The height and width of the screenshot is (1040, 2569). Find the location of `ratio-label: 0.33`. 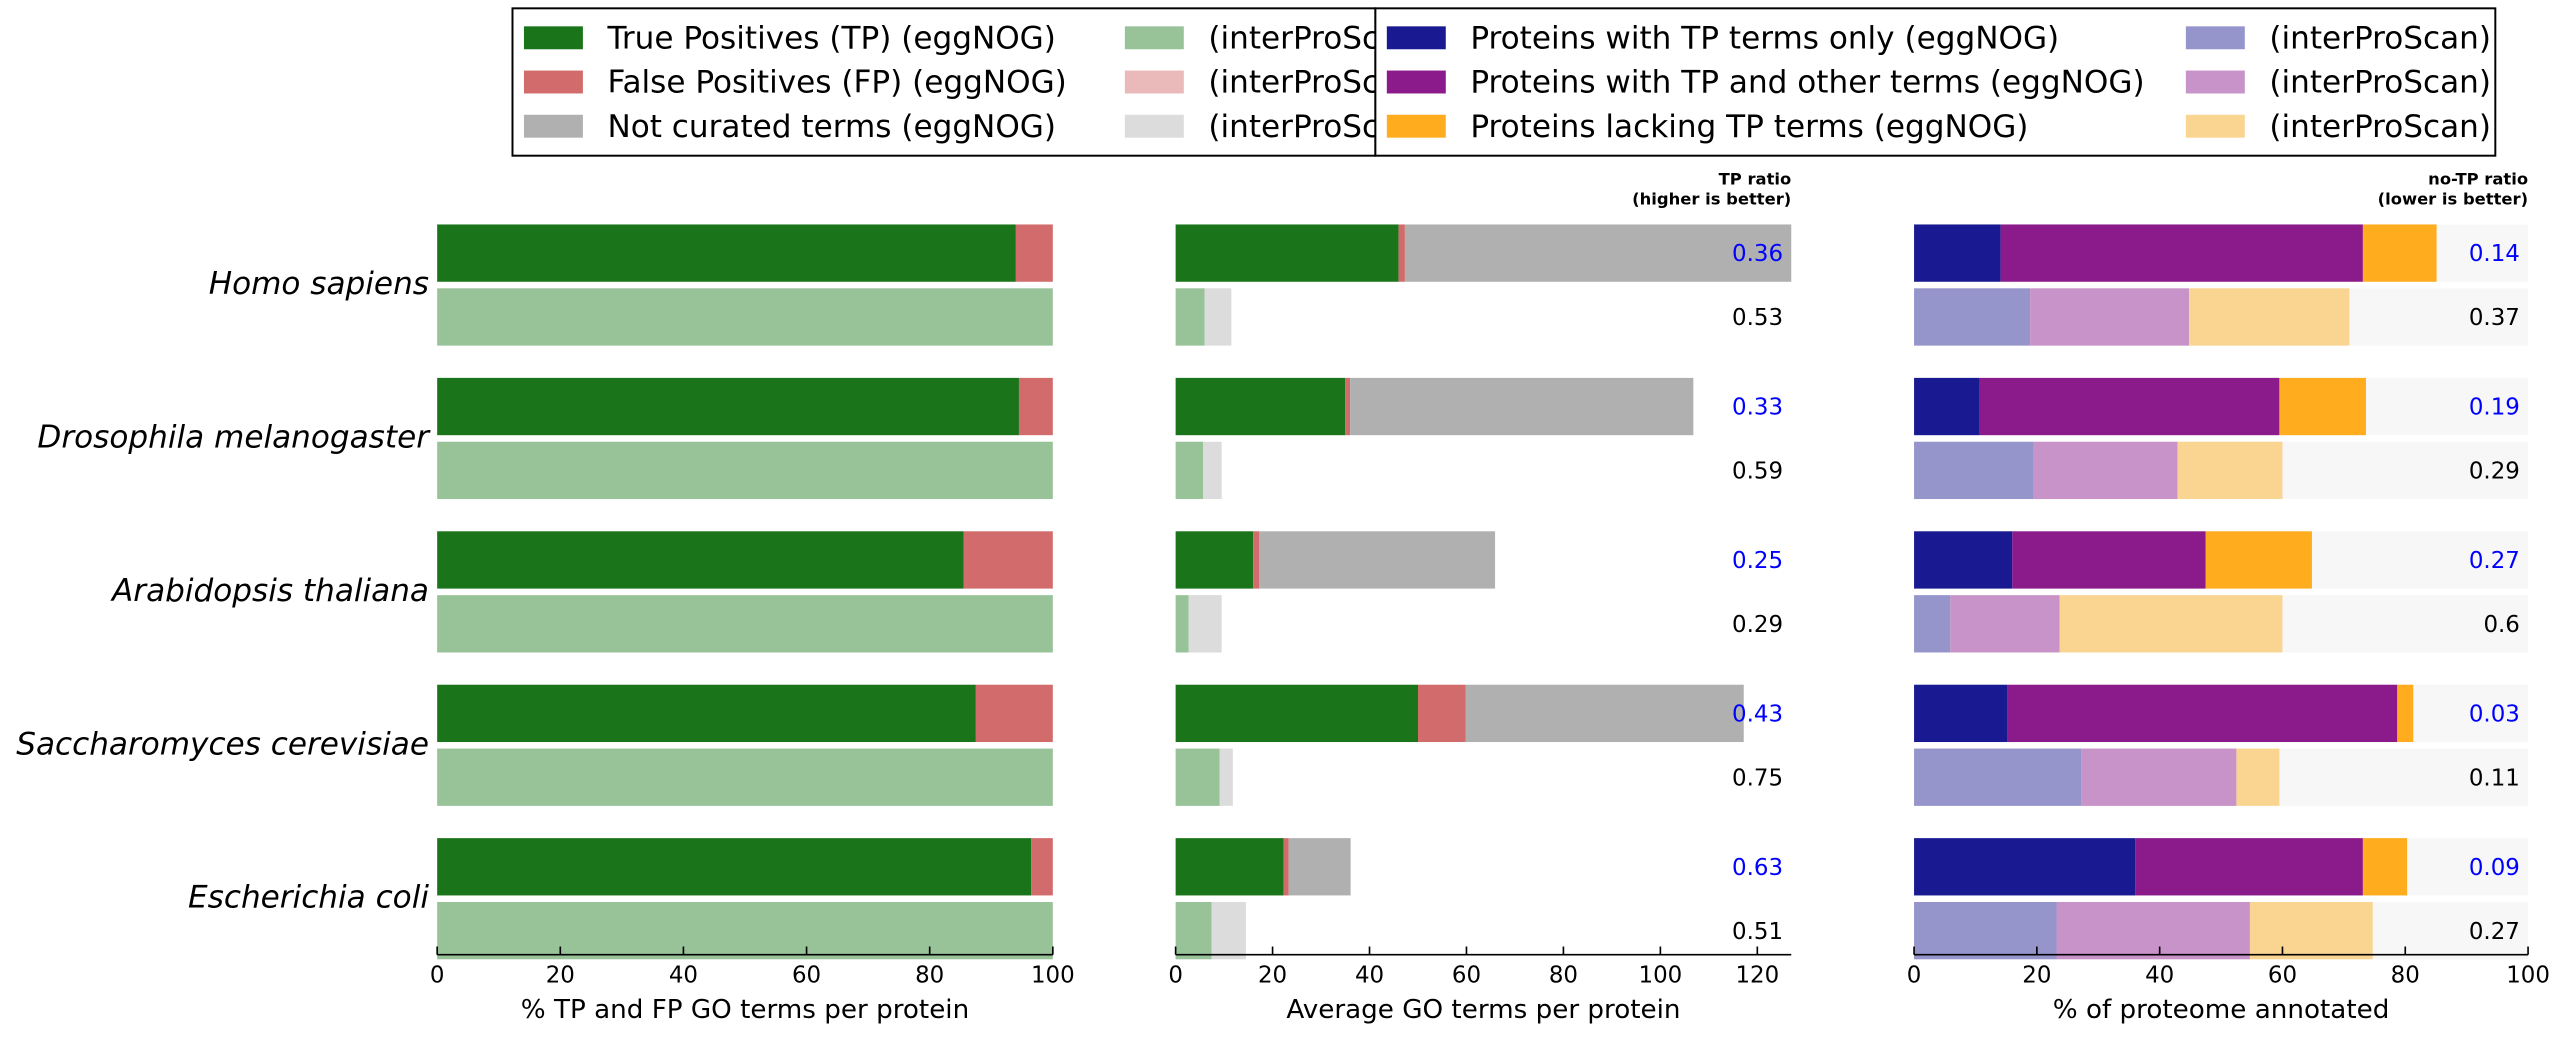

ratio-label: 0.33 is located at coordinates (1757, 408).